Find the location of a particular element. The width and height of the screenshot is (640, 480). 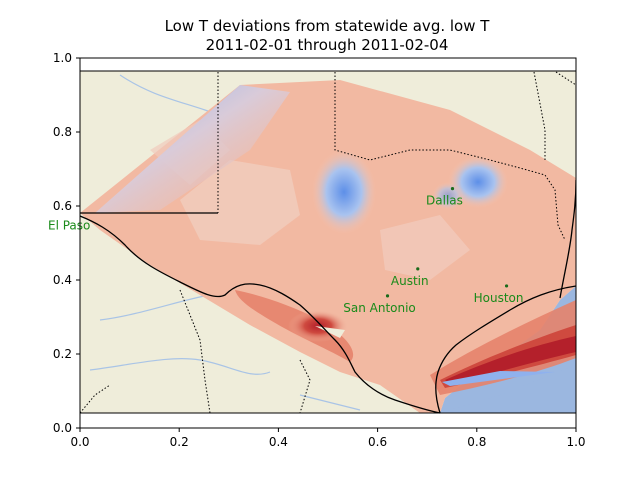

x-tick-label: 0.0 is located at coordinates (79, 442).